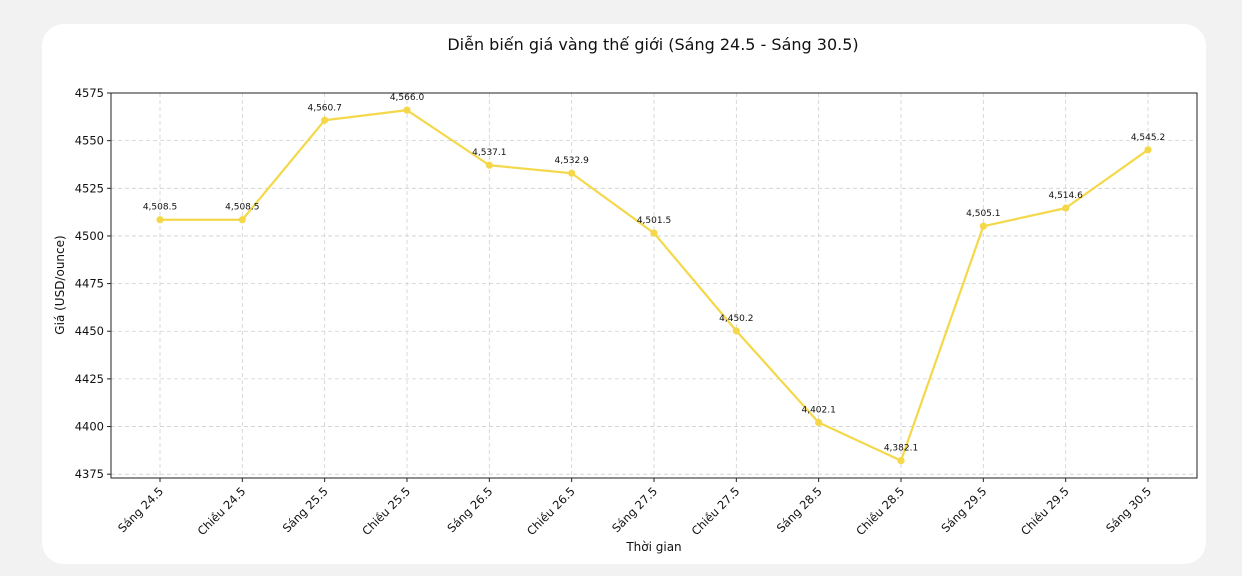 Image resolution: width=1242 pixels, height=576 pixels. Describe the element at coordinates (799, 509) in the screenshot. I see `x-tick-label: Sáng 28.5` at that location.